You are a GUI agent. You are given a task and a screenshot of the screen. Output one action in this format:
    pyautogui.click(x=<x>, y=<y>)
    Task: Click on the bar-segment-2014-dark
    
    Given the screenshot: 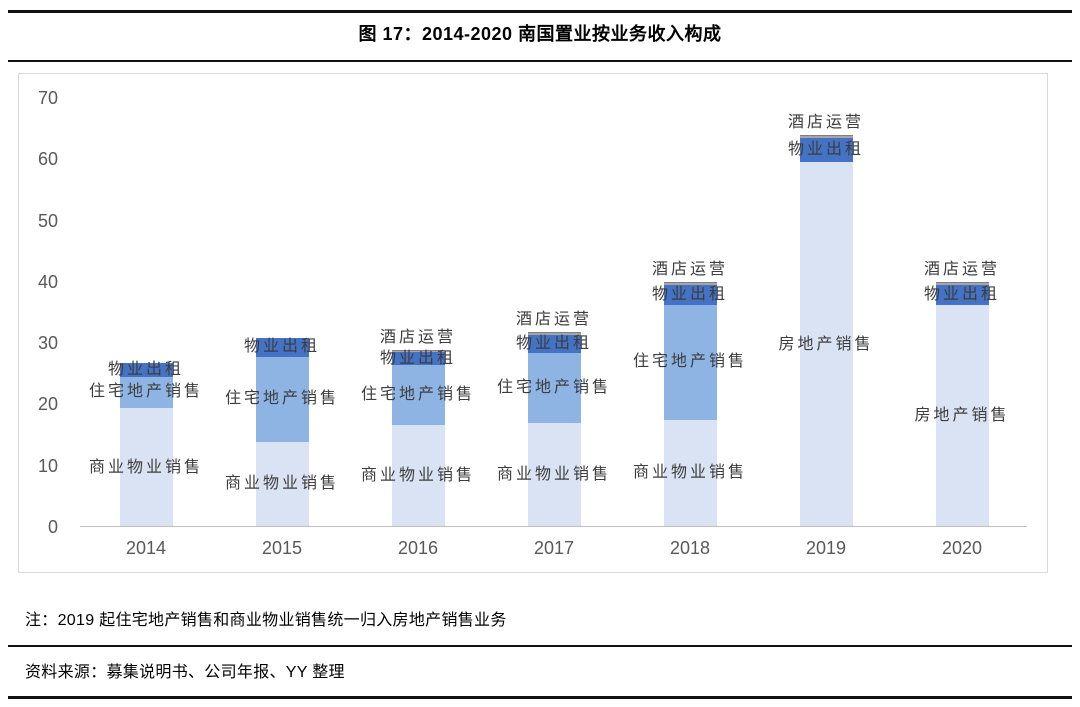 What is the action you would take?
    pyautogui.click(x=146, y=369)
    